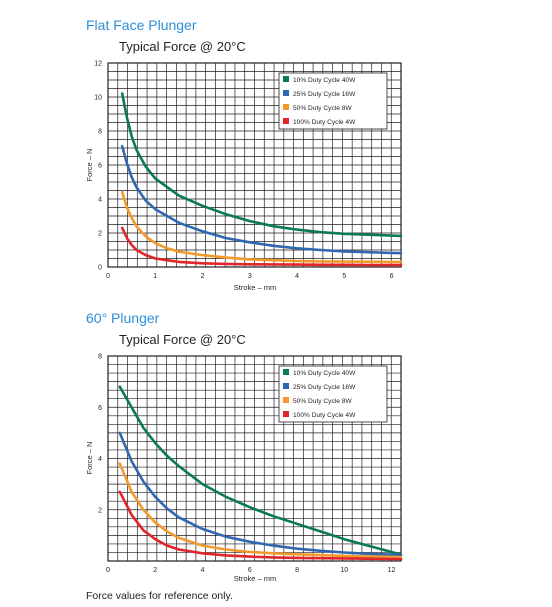 This screenshot has height=607, width=552. I want to click on y-tick-label: 12, so click(98, 64).